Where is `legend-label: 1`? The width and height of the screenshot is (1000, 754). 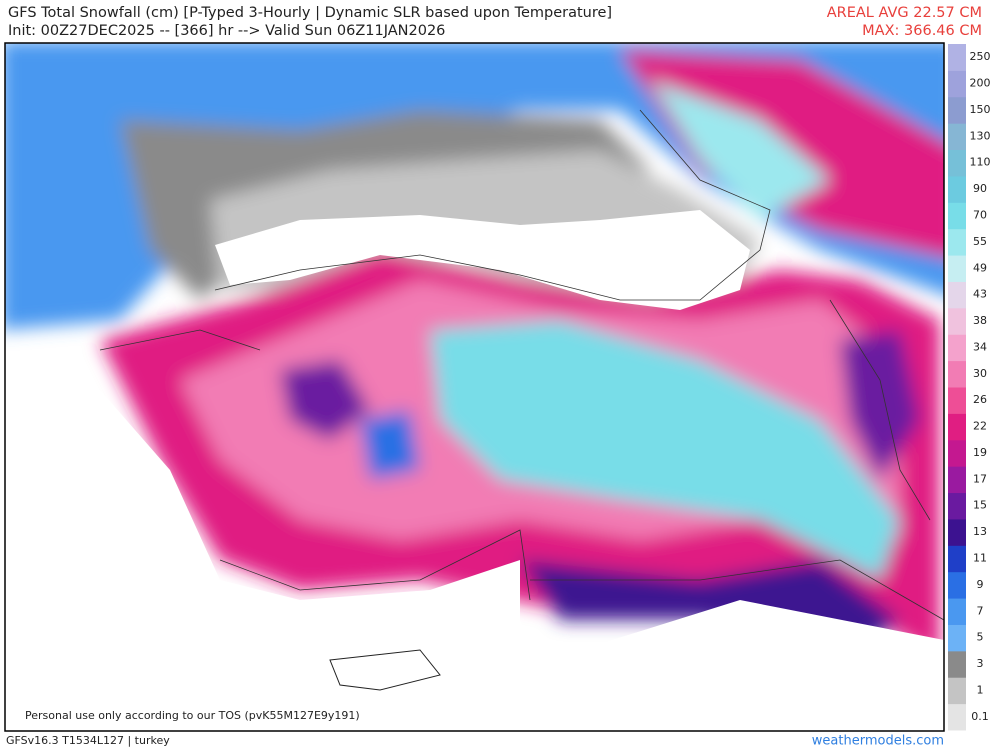 legend-label: 1 is located at coordinates (980, 689).